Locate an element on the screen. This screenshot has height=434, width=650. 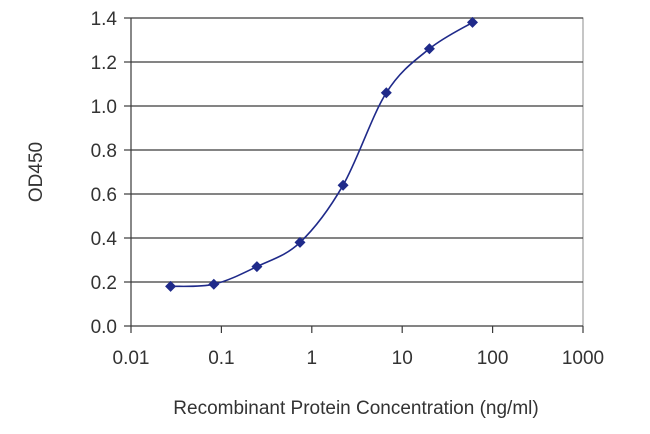
x-tick-layer: 0.01 0.1 1 10 100 1000 is located at coordinates (358, 347).